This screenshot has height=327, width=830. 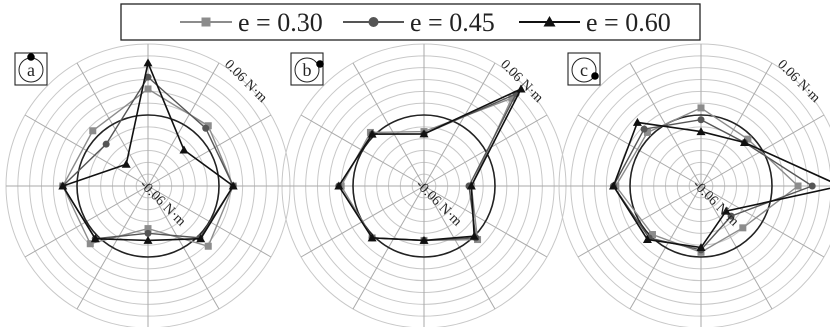 What do you see at coordinates (206, 22) in the screenshot?
I see `legend-marker-square` at bounding box center [206, 22].